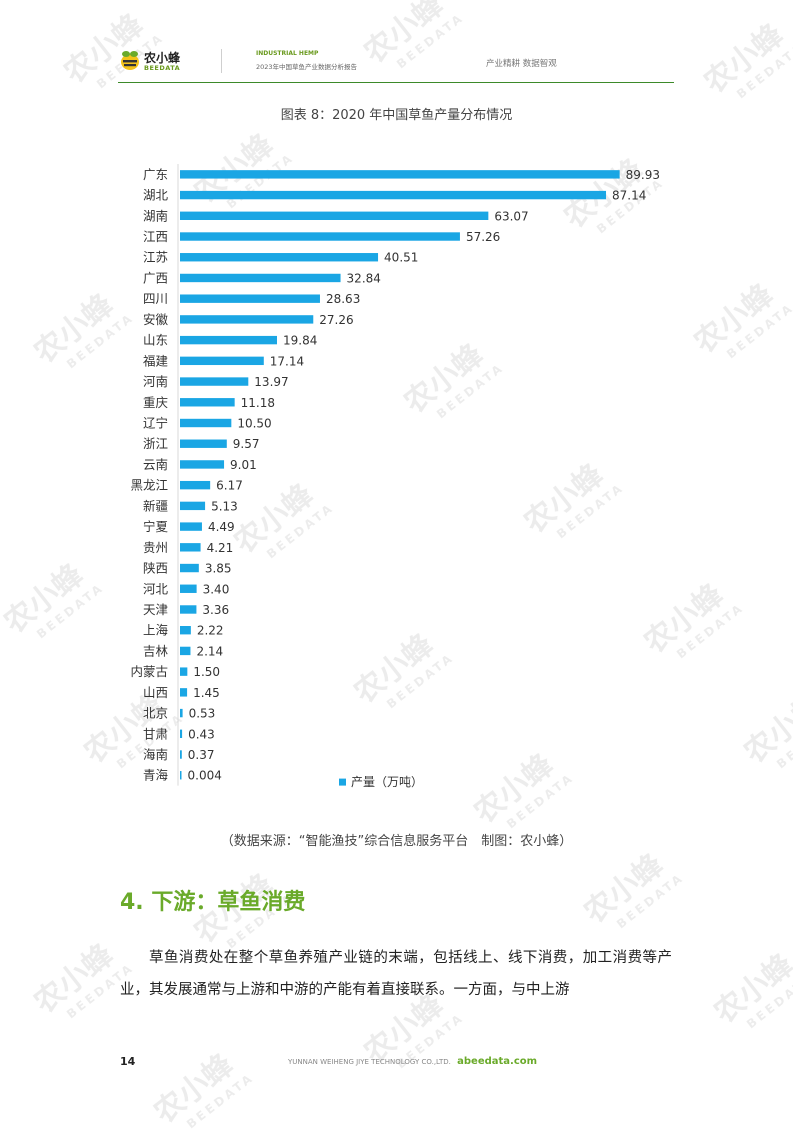 The image size is (793, 1142). Describe the element at coordinates (155, 340) in the screenshot. I see `category-label: 山东` at that location.